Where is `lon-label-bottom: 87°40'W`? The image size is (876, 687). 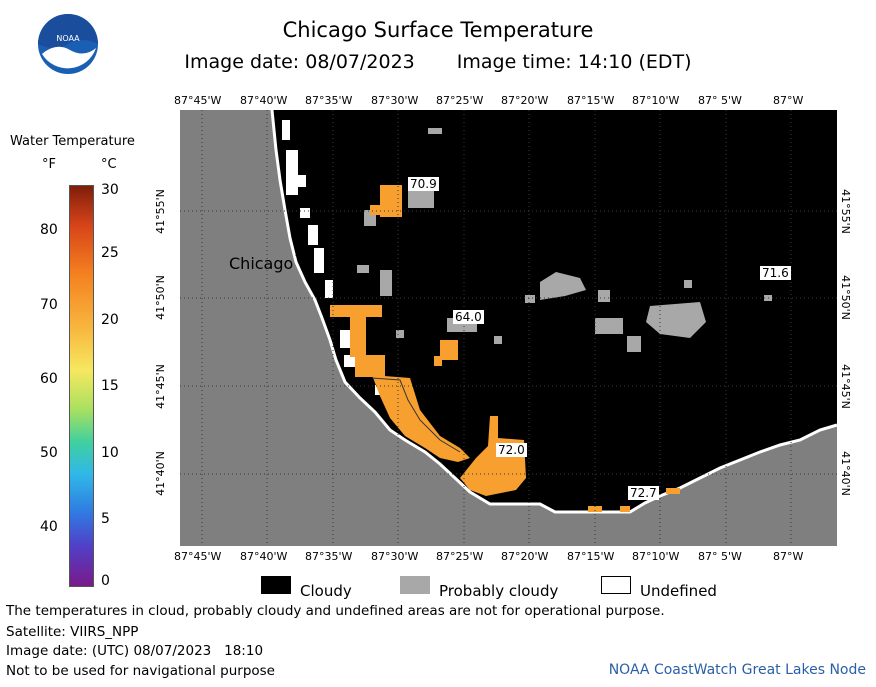
lon-label-bottom: 87°40'W is located at coordinates (264, 556).